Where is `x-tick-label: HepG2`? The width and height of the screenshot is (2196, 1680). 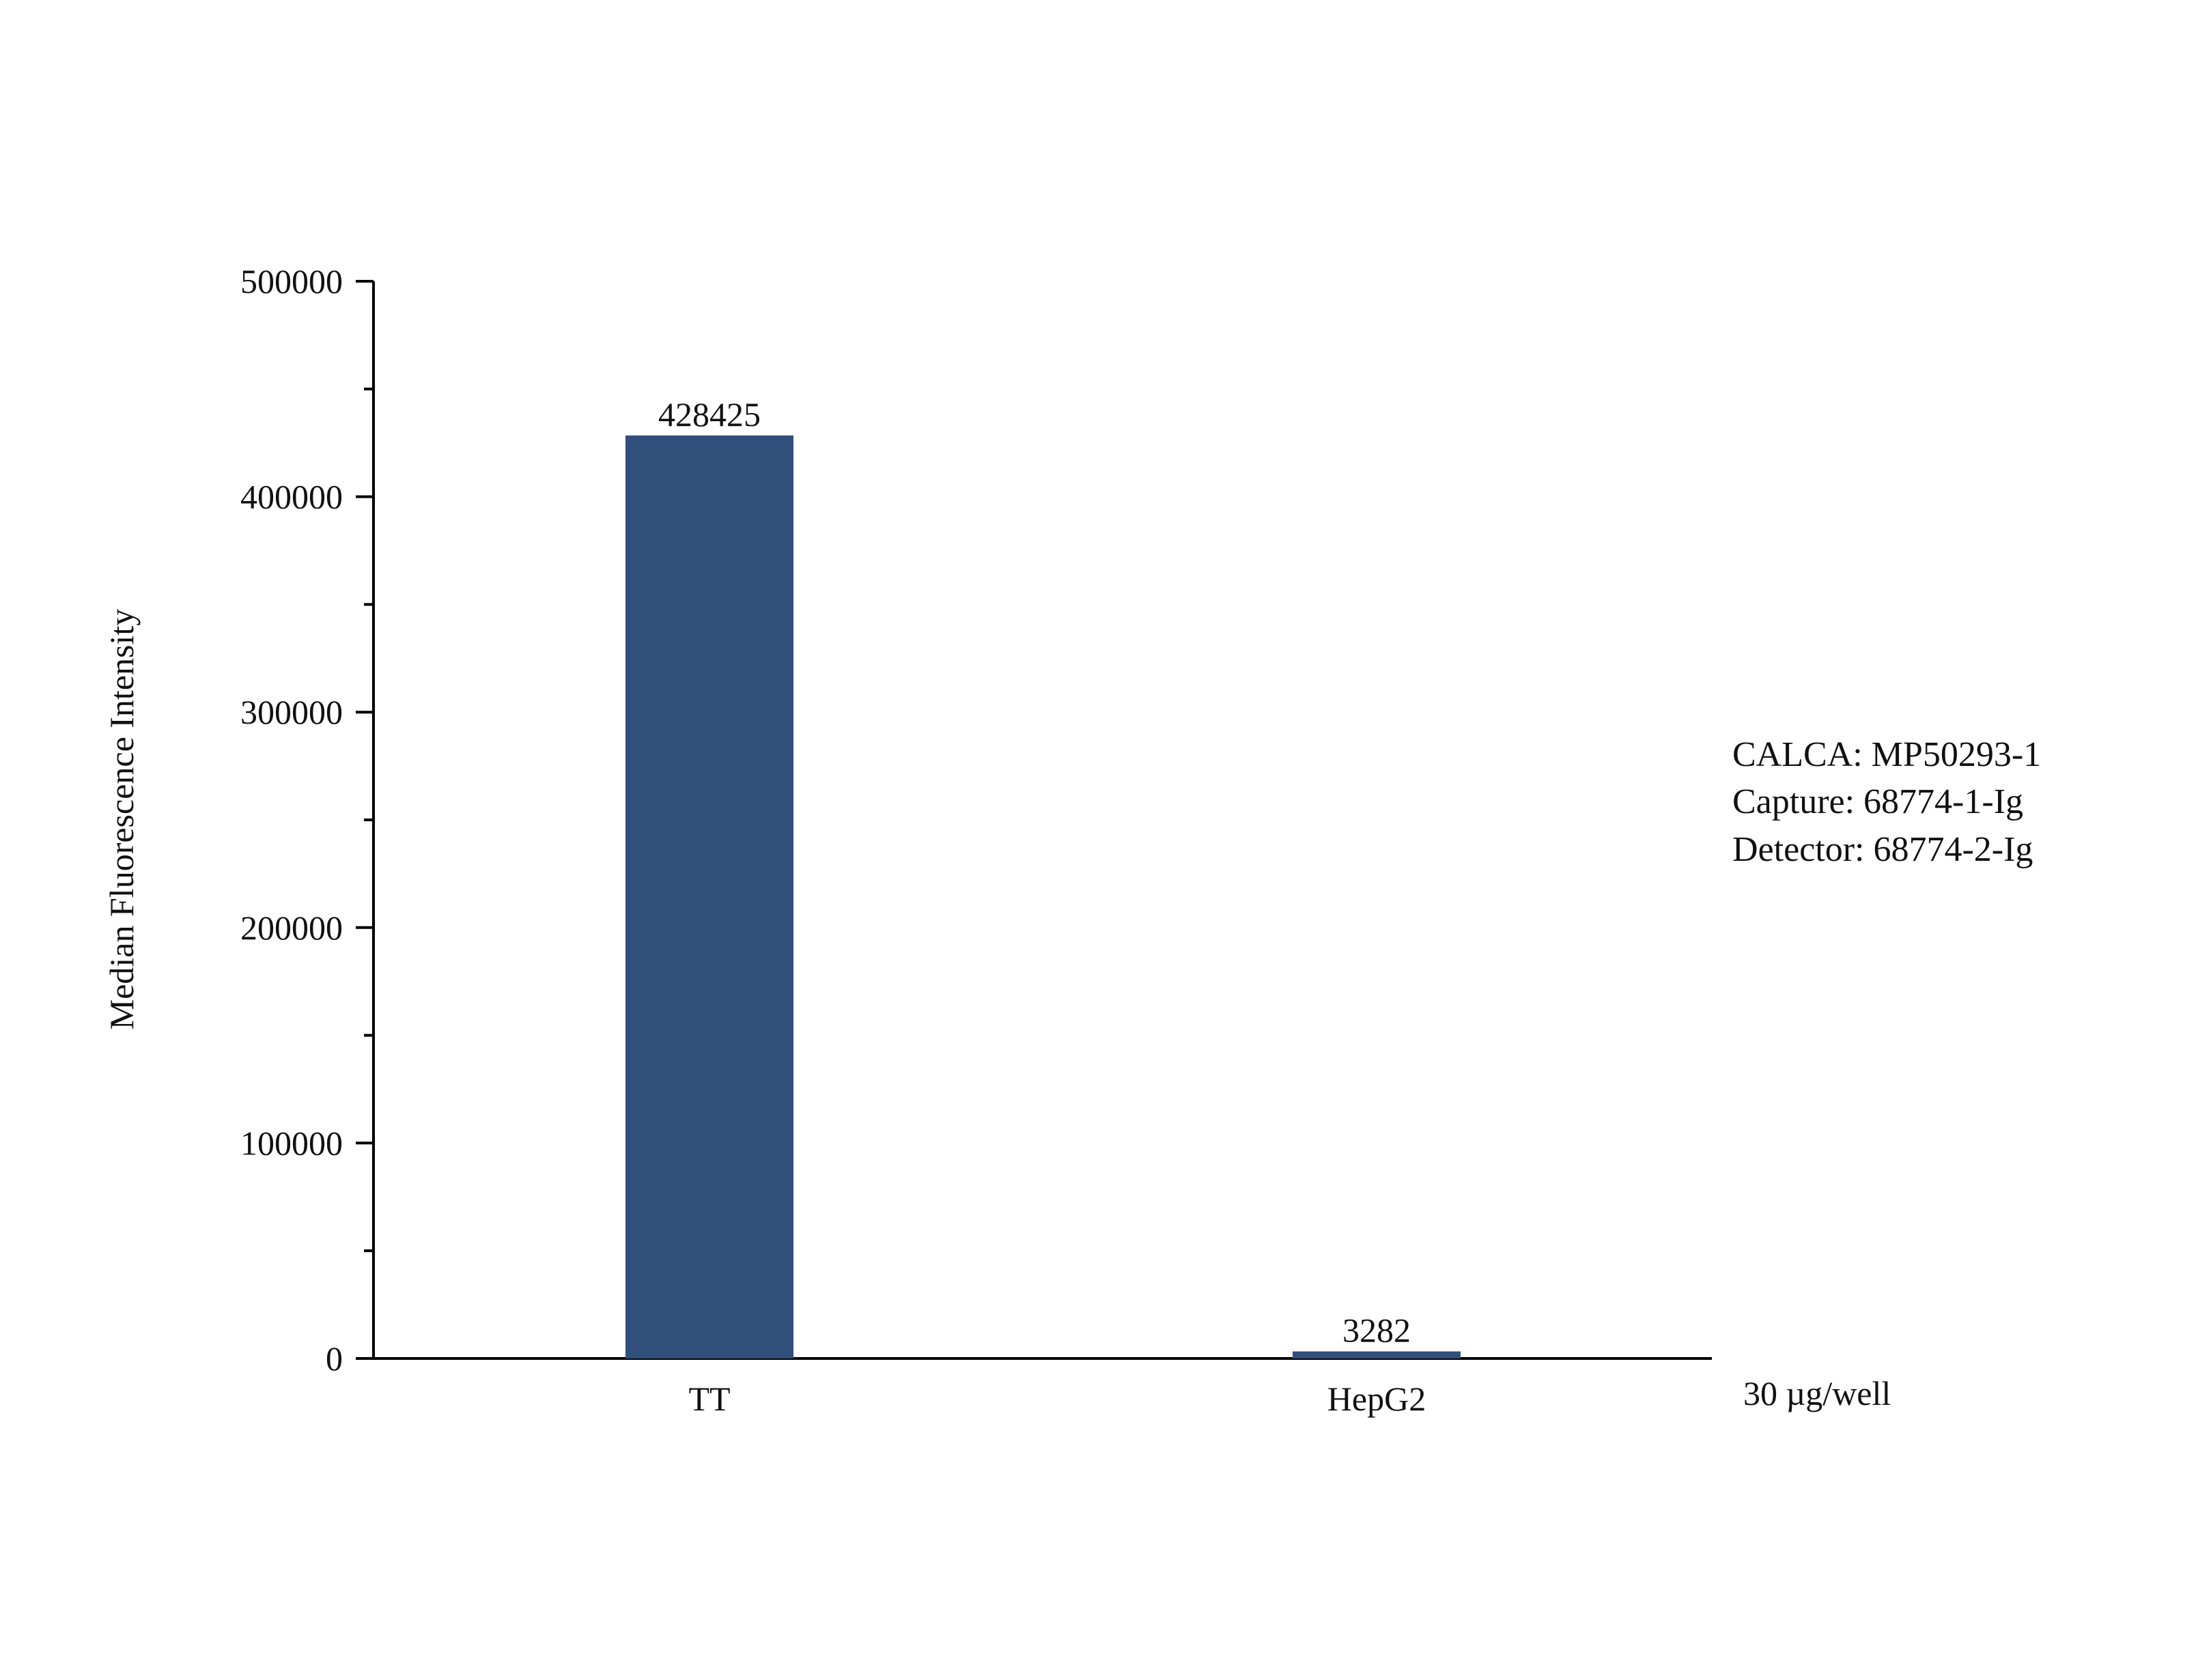
x-tick-label: HepG2 is located at coordinates (1377, 1399).